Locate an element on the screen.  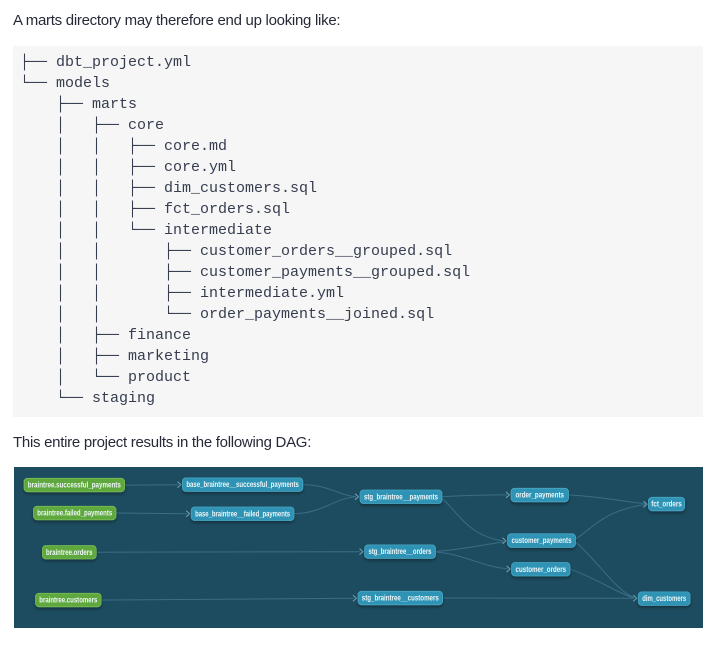
svg-text: braintree.successful_payments is located at coordinates (75, 484).